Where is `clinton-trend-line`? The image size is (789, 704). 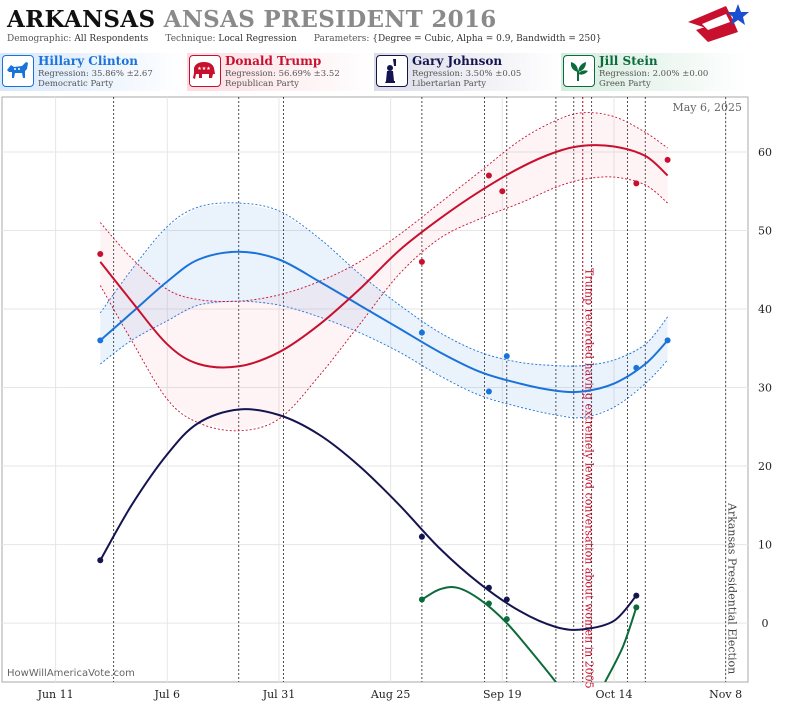 clinton-trend-line is located at coordinates (384, 322).